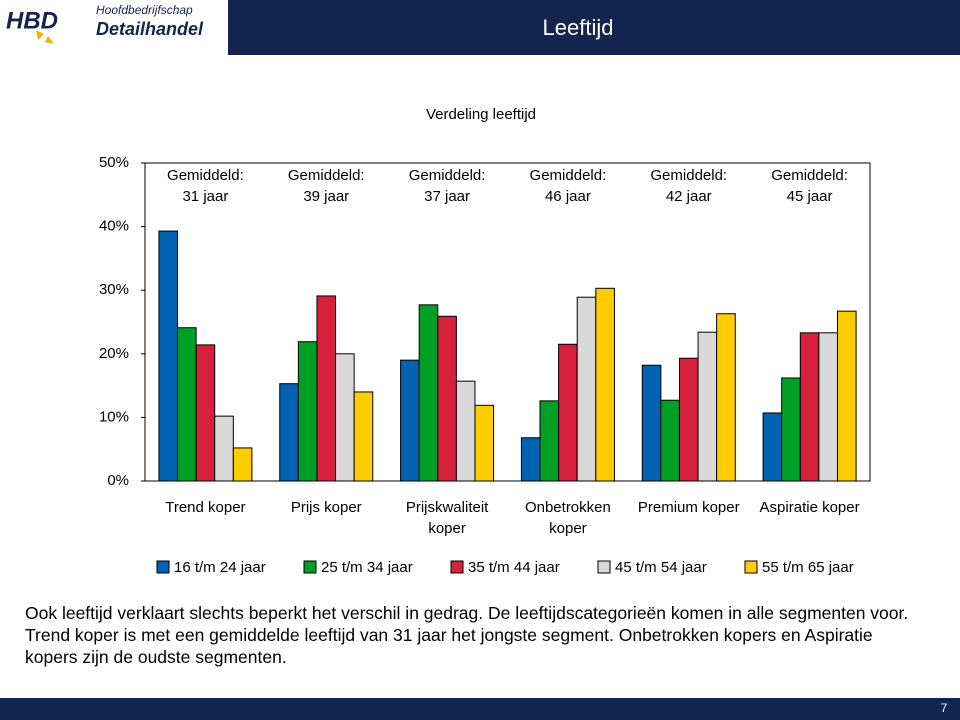 The width and height of the screenshot is (960, 720). I want to click on legend-label: 35 t/m 44 jaar, so click(514, 567).